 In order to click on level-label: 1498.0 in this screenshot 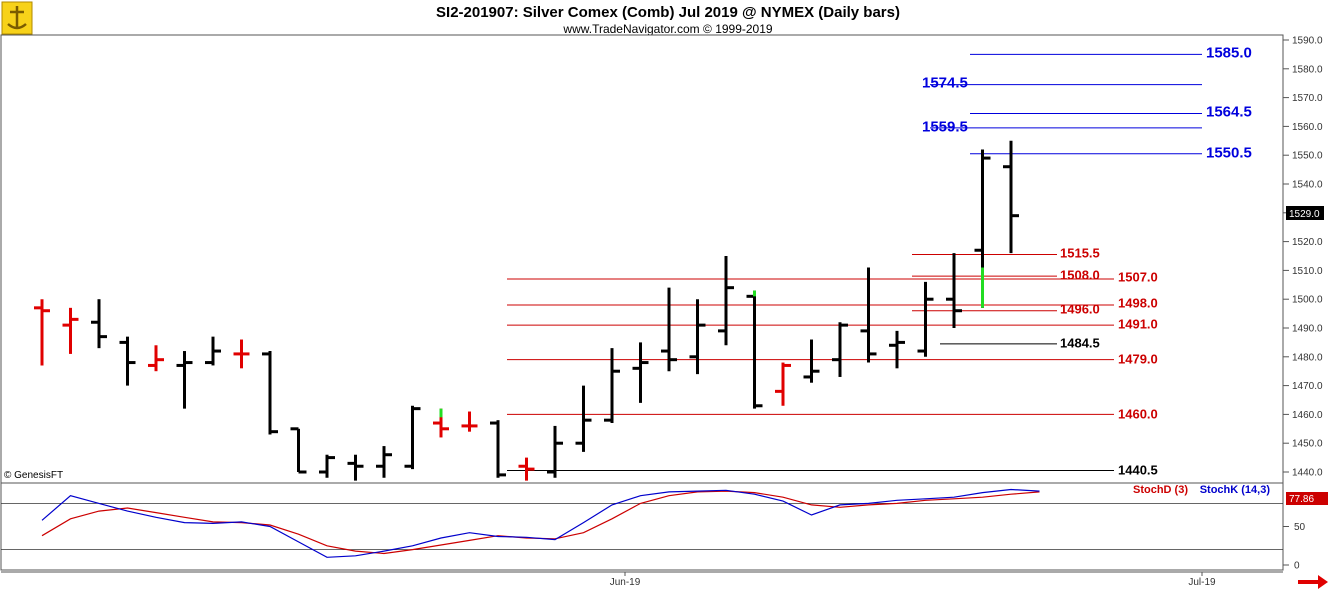, I will do `click(1138, 303)`.